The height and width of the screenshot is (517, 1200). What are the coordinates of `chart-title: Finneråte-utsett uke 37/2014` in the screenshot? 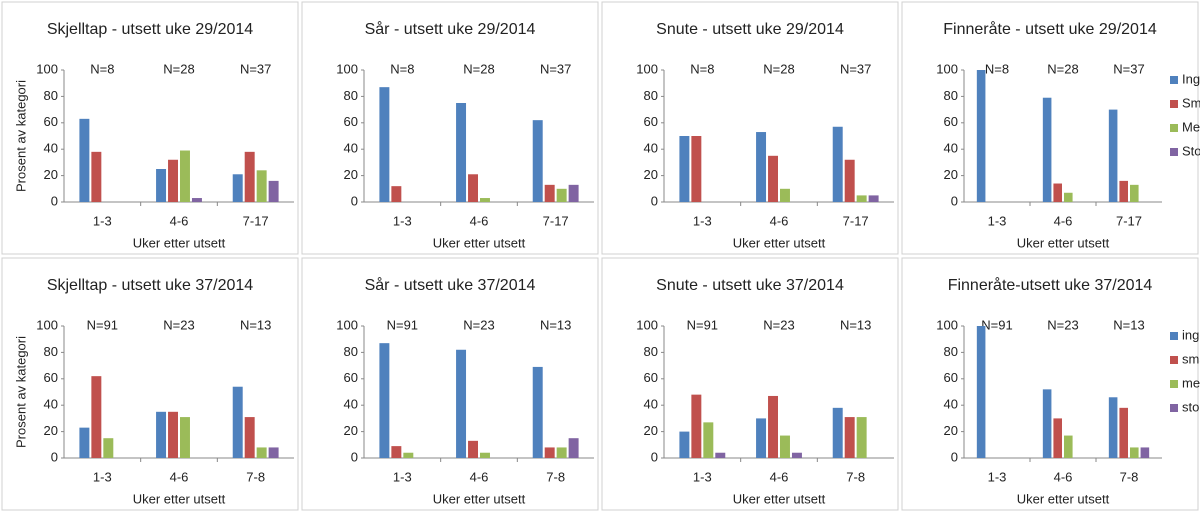 It's located at (1050, 285).